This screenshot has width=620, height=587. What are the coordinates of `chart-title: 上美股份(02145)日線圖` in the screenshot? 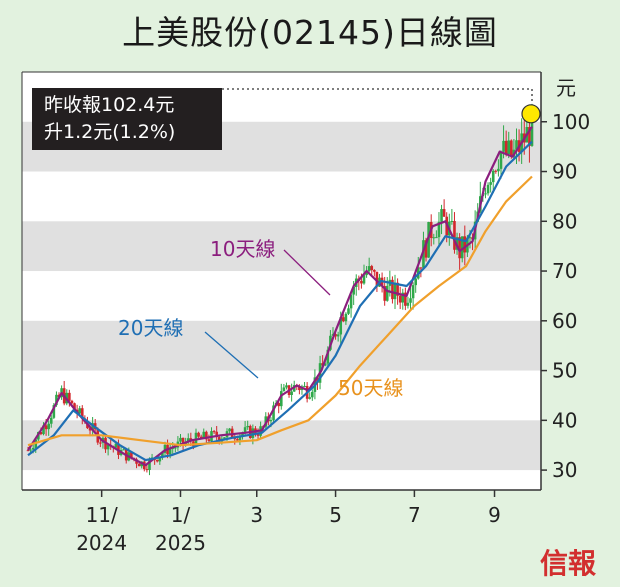 It's located at (310, 32).